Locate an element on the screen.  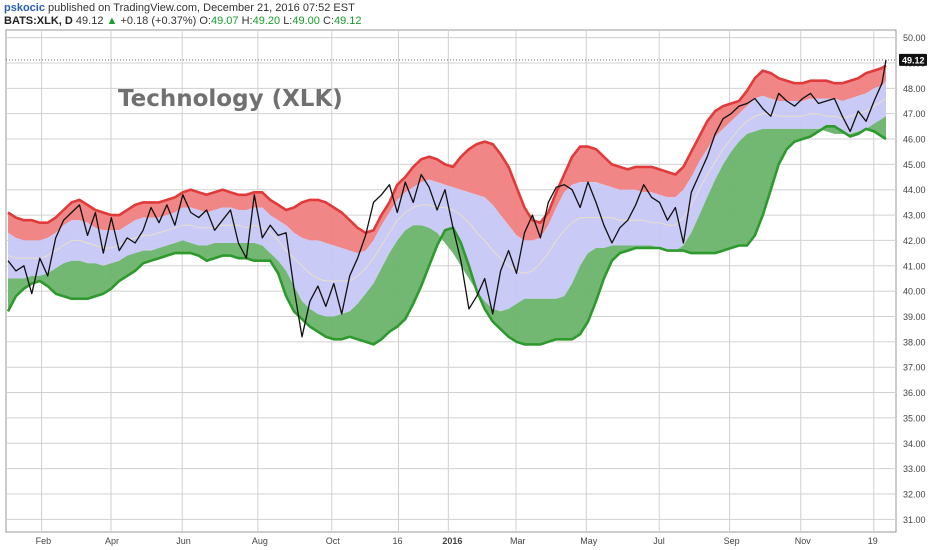
x-tick-label: 16 is located at coordinates (397, 541).